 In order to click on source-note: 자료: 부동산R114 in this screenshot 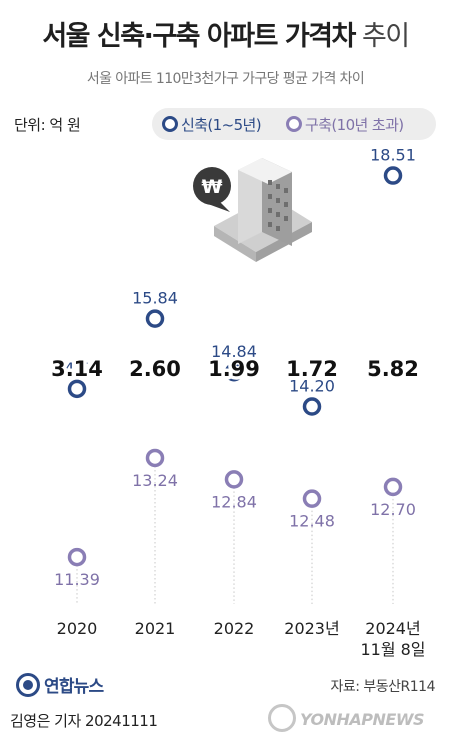, I will do `click(382, 687)`.